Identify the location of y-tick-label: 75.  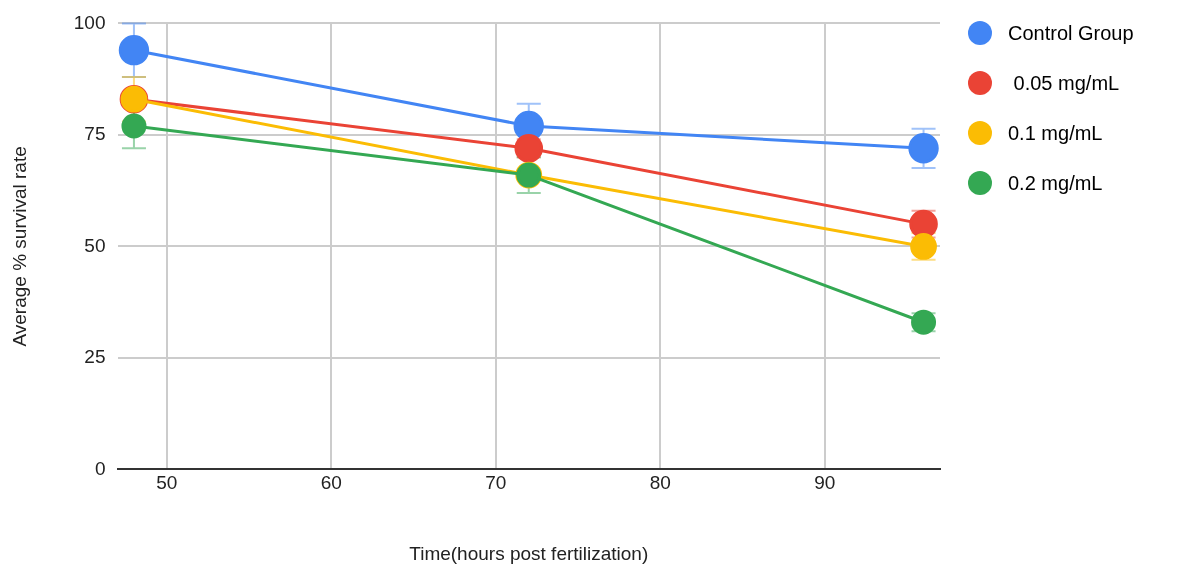
(95, 134).